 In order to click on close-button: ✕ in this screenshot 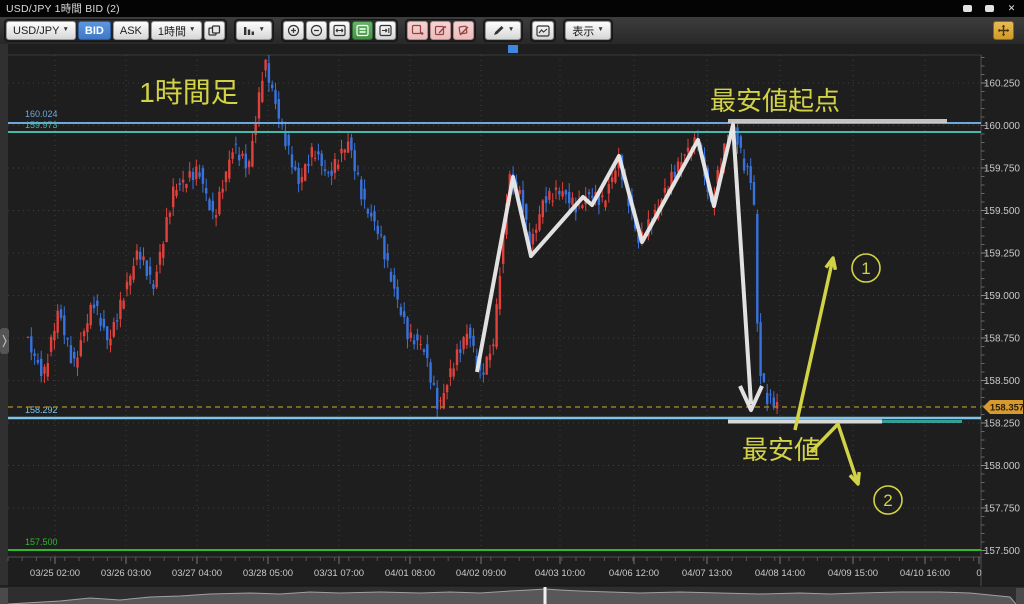, I will do `click(1011, 8)`.